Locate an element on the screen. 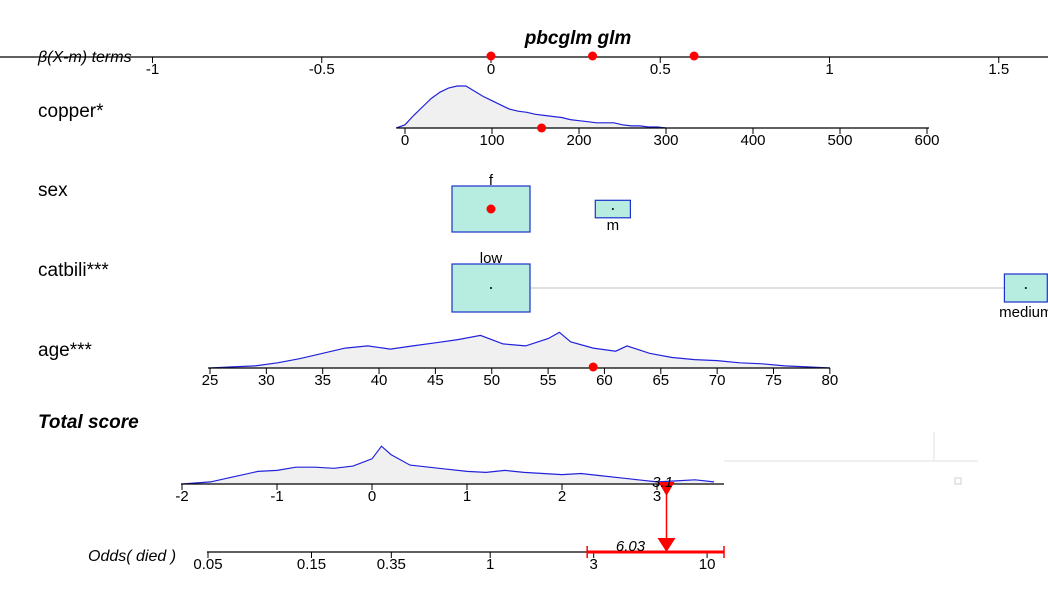 Image resolution: width=1048 pixels, height=609 pixels. sex-level-label-m: m is located at coordinates (613, 225).